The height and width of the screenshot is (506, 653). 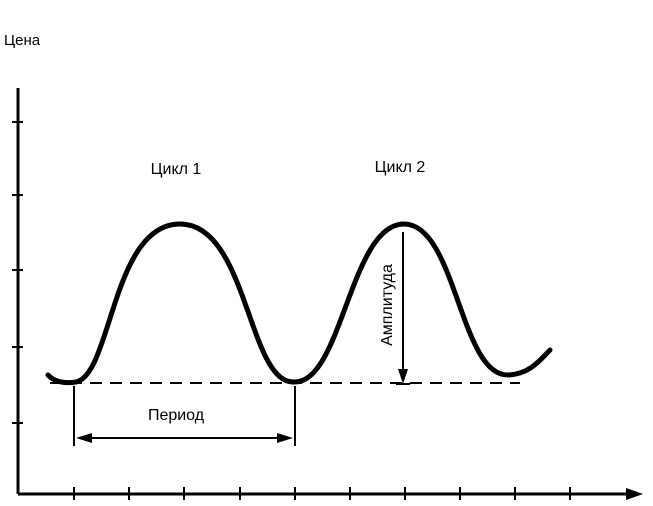 What do you see at coordinates (403, 376) in the screenshot?
I see `amplitude-arrow-icon` at bounding box center [403, 376].